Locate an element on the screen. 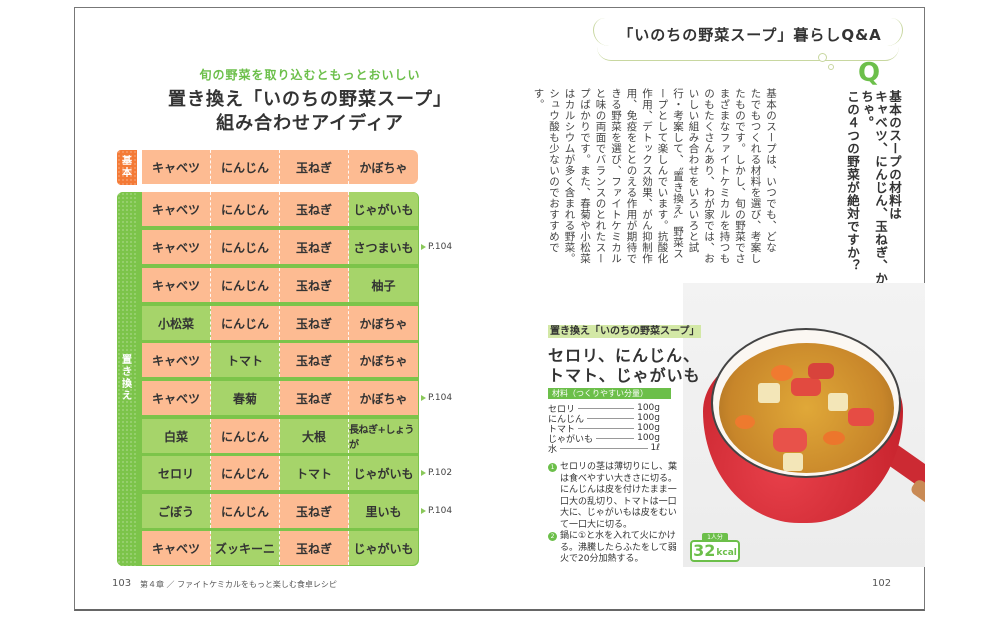  page-number-left: 103 is located at coordinates (122, 583).